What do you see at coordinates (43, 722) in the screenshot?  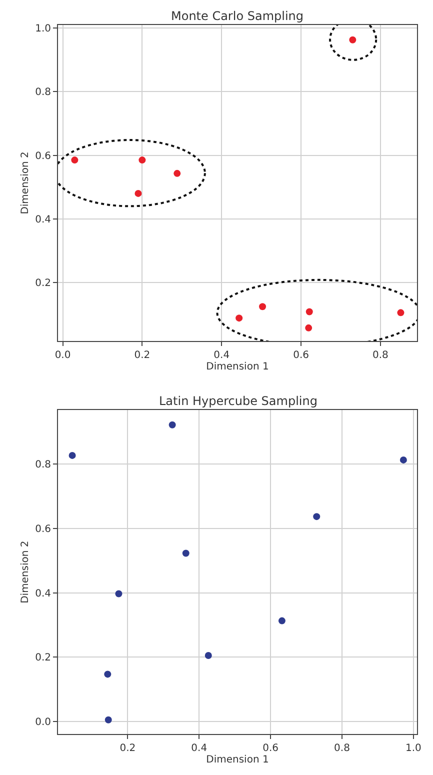 I see `y-tick-label: 0.0` at bounding box center [43, 722].